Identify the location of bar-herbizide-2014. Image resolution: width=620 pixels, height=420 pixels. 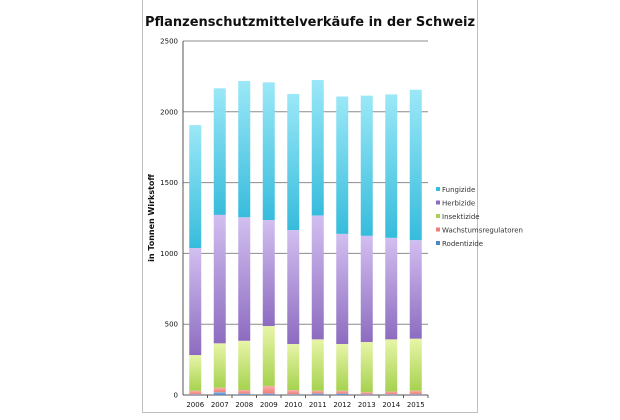
(391, 288).